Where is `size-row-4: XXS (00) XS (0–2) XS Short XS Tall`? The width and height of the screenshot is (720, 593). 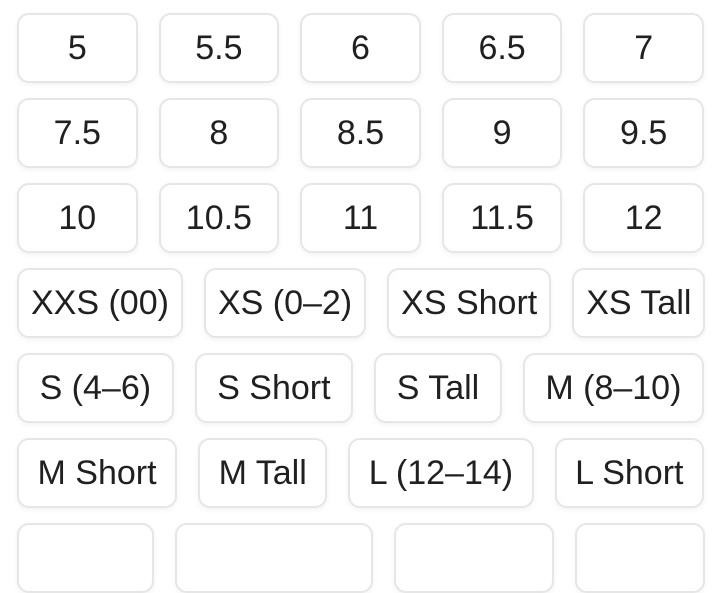 size-row-4: XXS (00) XS (0–2) XS Short XS Tall is located at coordinates (361, 303).